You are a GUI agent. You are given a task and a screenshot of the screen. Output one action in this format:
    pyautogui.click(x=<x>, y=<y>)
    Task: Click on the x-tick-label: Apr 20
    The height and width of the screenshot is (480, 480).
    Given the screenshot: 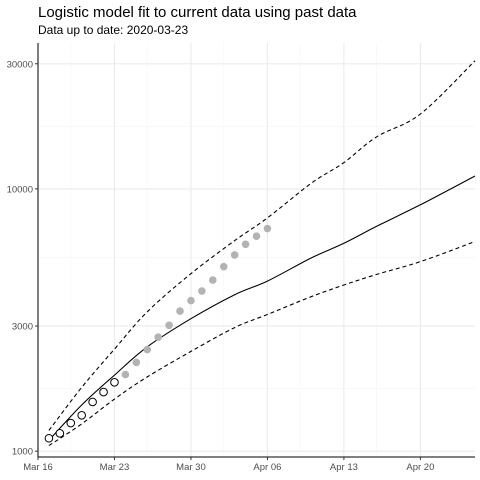 What is the action you would take?
    pyautogui.click(x=420, y=467)
    